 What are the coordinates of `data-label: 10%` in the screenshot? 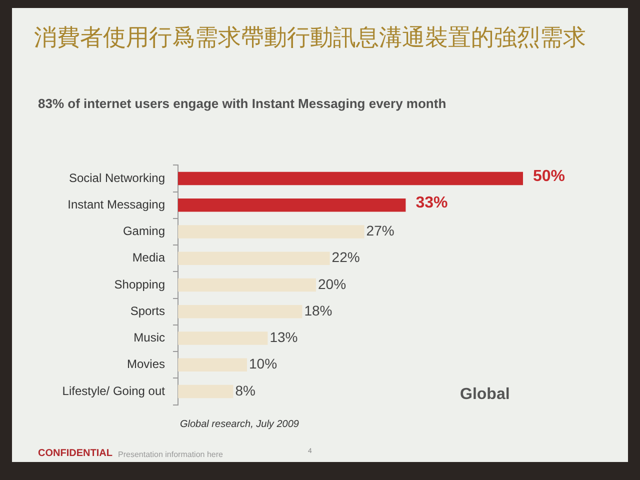 It's located at (263, 364).